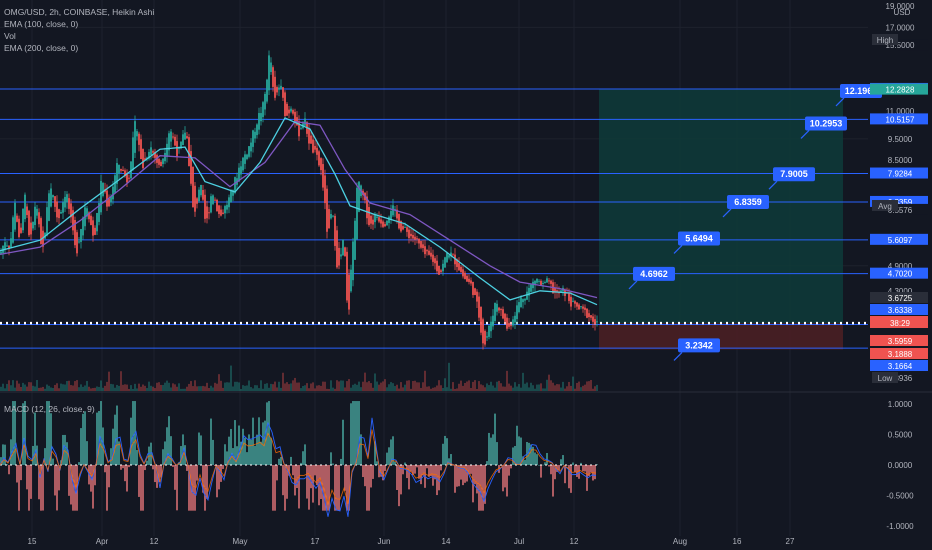 This screenshot has width=932, height=550. I want to click on stat-tag, so click(913, 45).